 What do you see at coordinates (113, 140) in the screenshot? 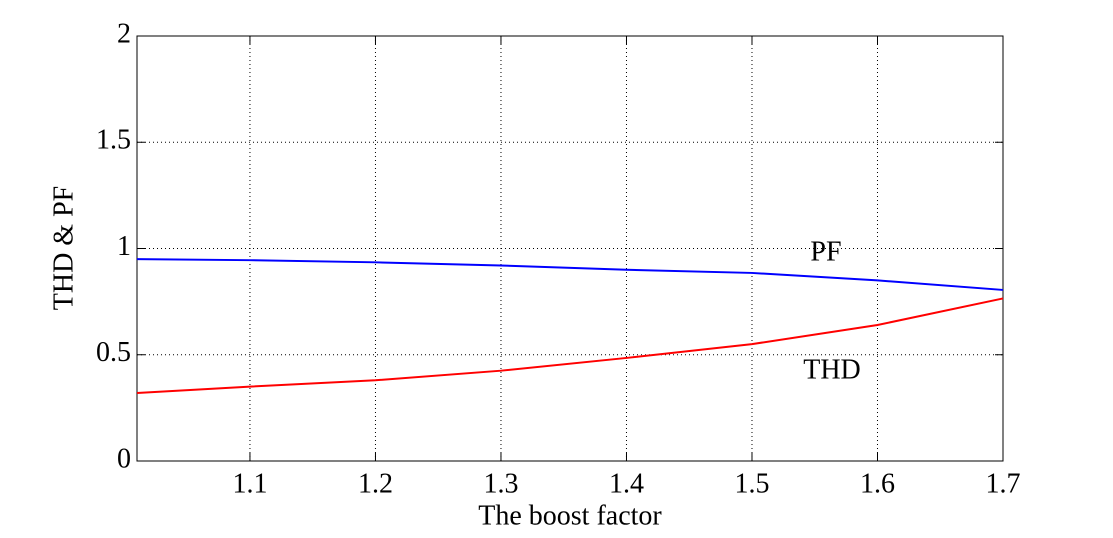
I see `y-tick-label: 1.5` at bounding box center [113, 140].